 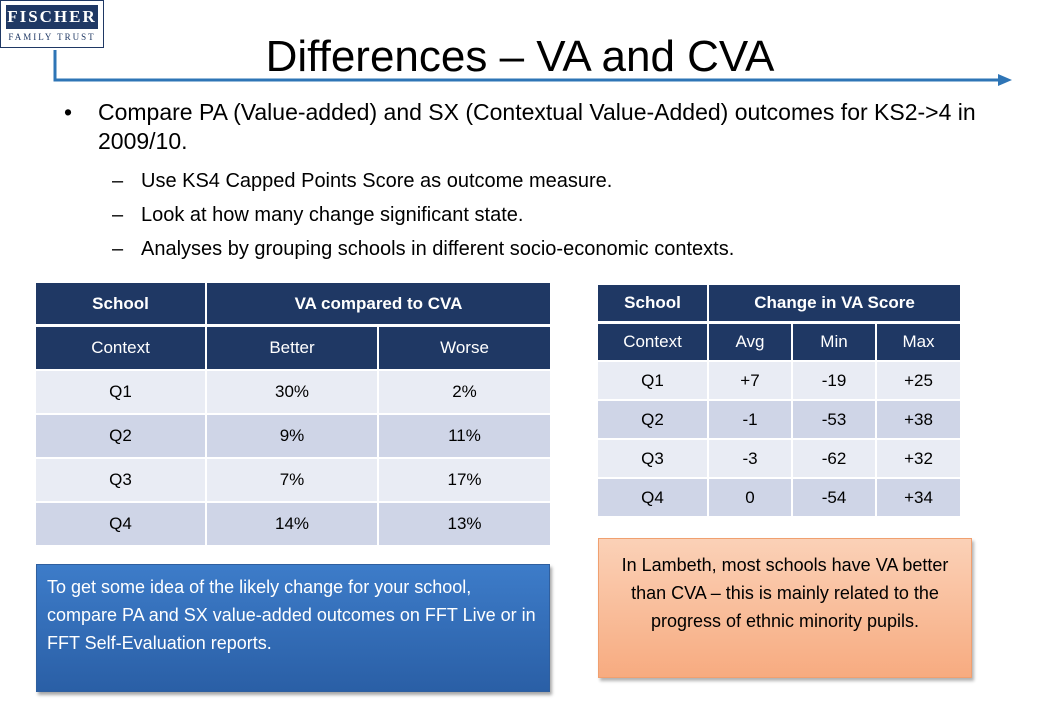 I want to click on table-cell: -53, so click(x=834, y=419).